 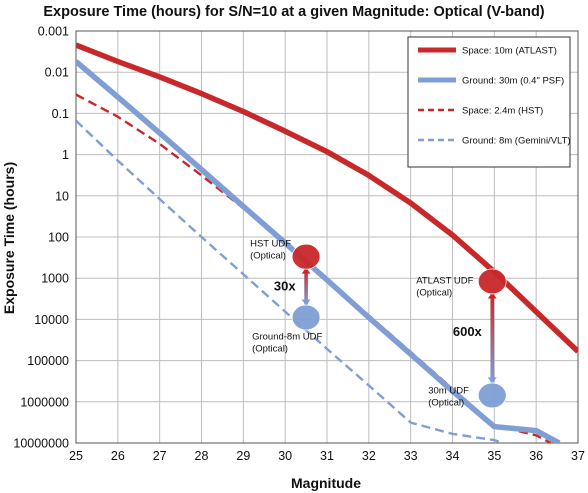 I want to click on y-tick-label: 0.01, so click(x=57, y=73).